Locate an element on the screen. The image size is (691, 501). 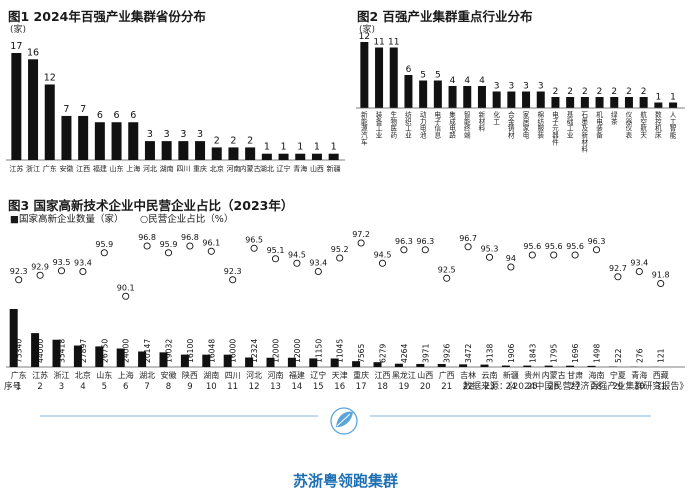
chart3-count-label: 26750 is located at coordinates (104, 351).